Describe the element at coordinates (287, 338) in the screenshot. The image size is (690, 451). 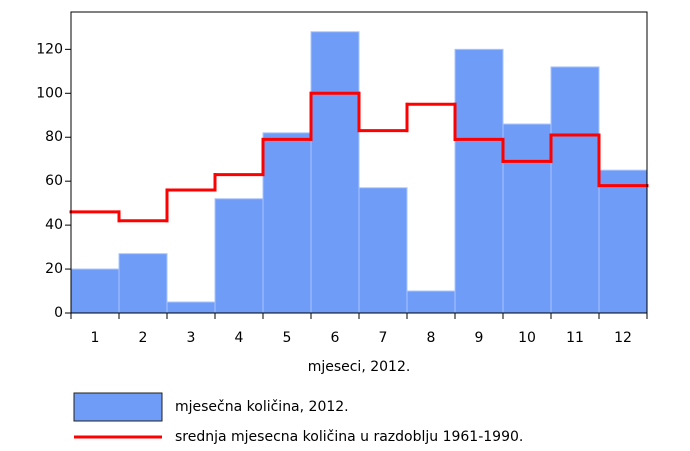
I see `x-tick-label: 5` at that location.